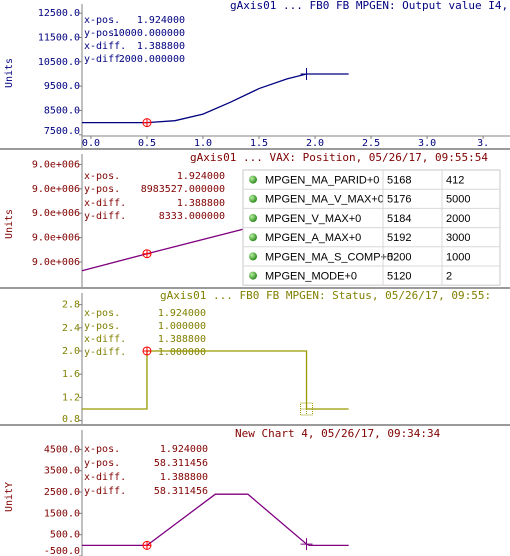 The height and width of the screenshot is (556, 510). Describe the element at coordinates (62, 86) in the screenshot. I see `y-tick-label: 9500.0` at that location.